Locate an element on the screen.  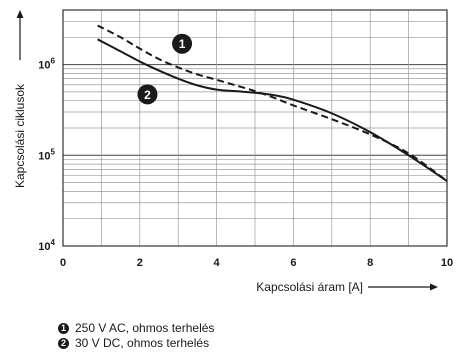
y-tick-label: 10⁶ is located at coordinates (46, 64).